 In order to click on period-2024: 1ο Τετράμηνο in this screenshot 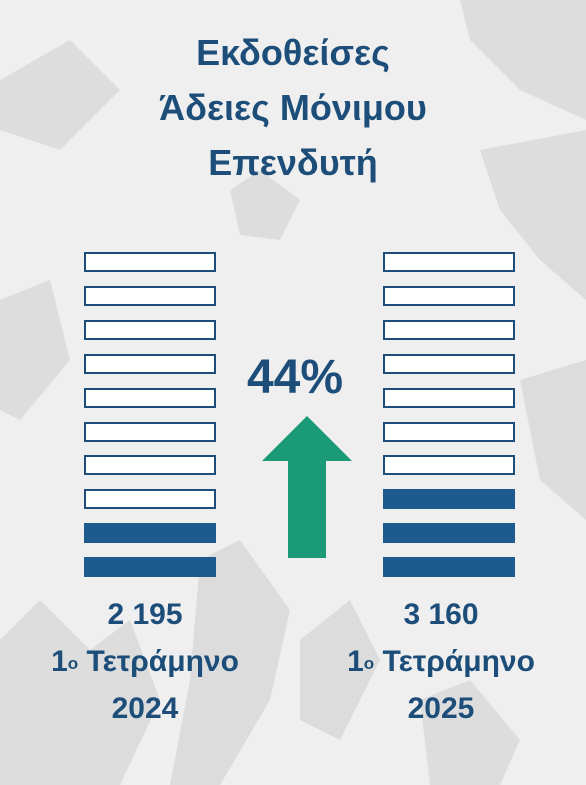, I will do `click(145, 661)`.